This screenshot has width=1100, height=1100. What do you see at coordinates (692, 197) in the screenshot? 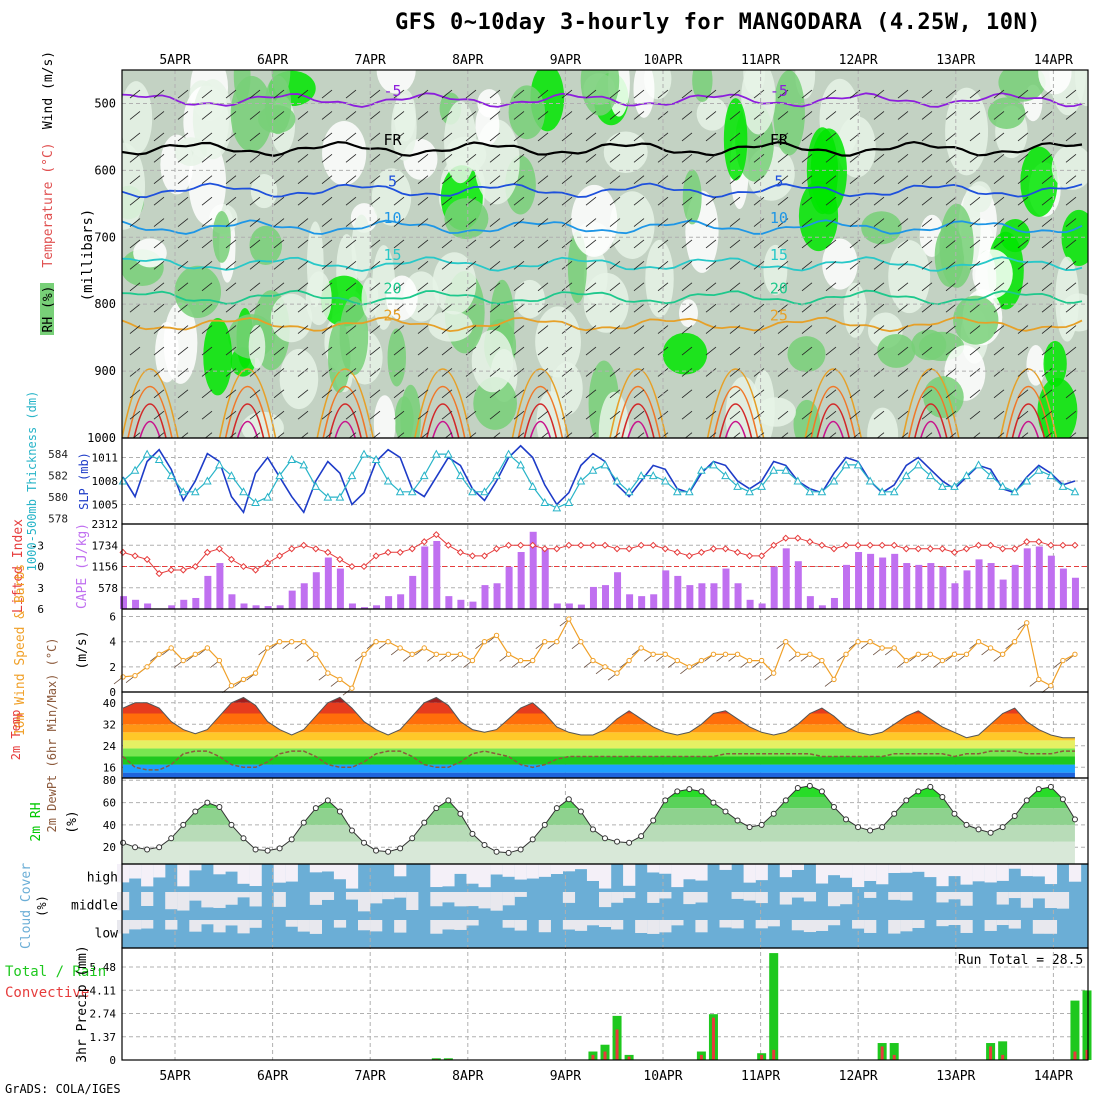
I see `rh-contour-blob` at bounding box center [692, 197].